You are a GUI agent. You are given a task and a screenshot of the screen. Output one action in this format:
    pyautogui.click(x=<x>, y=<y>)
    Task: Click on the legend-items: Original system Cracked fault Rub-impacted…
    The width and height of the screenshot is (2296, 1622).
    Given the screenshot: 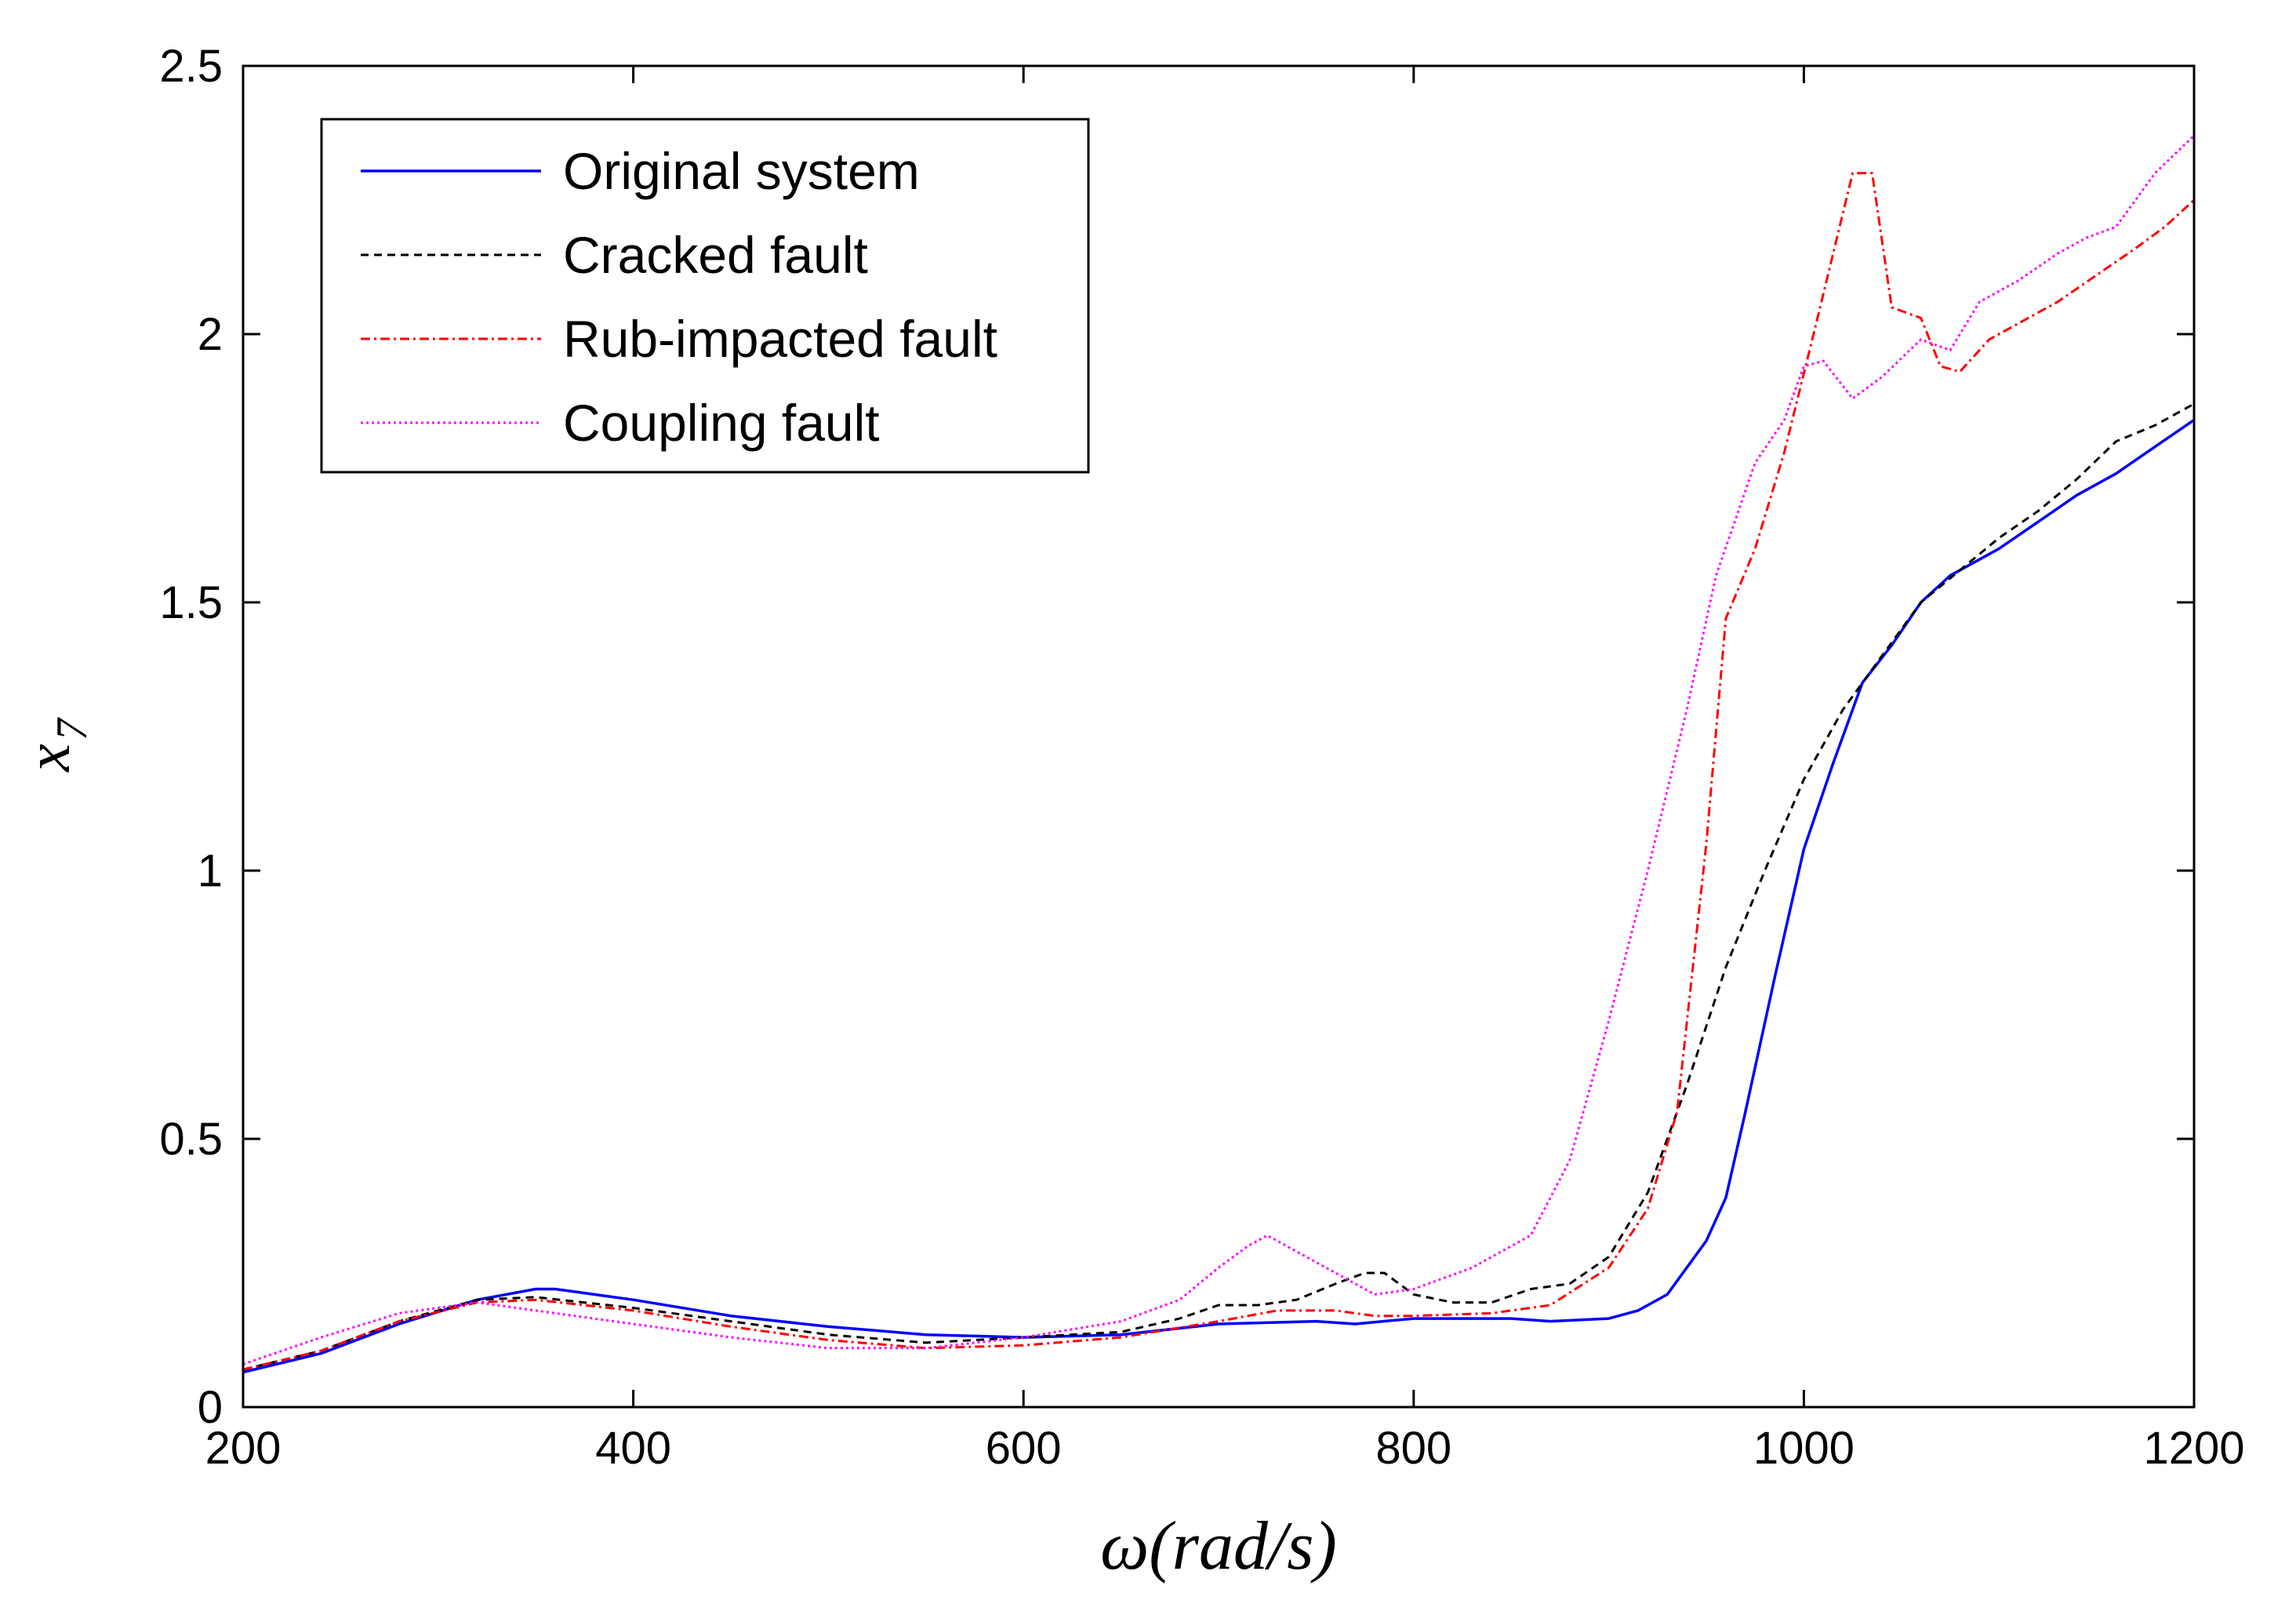 What is the action you would take?
    pyautogui.click(x=679, y=297)
    